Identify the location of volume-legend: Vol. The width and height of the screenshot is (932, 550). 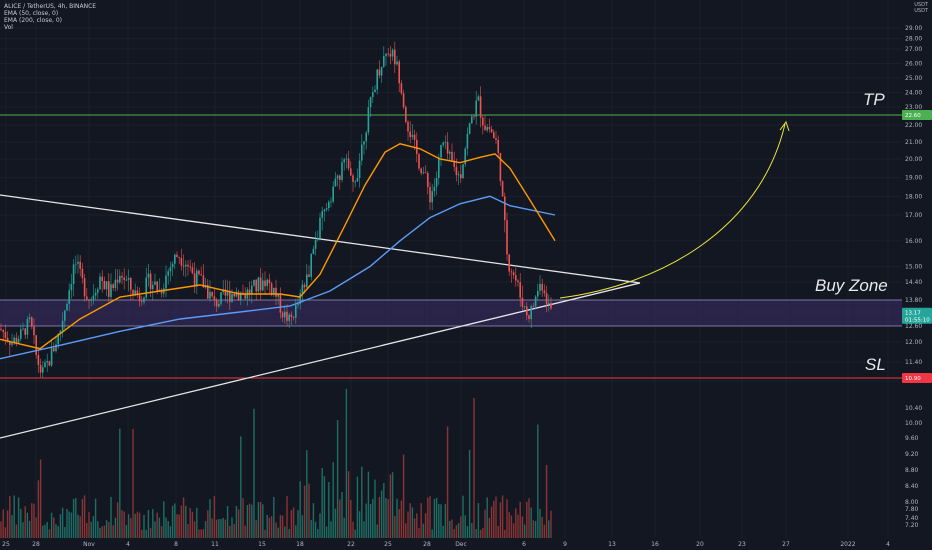
(8, 27).